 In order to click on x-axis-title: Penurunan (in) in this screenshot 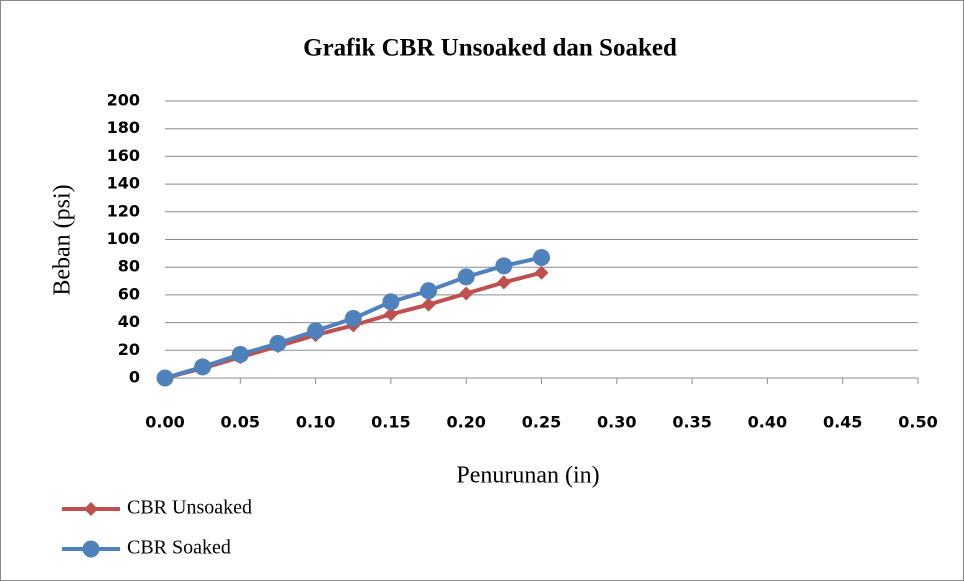, I will do `click(527, 476)`.